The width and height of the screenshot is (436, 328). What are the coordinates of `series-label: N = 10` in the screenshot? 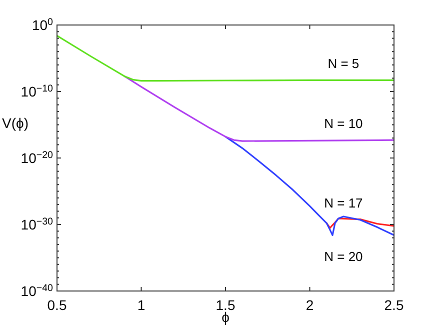 It's located at (343, 124).